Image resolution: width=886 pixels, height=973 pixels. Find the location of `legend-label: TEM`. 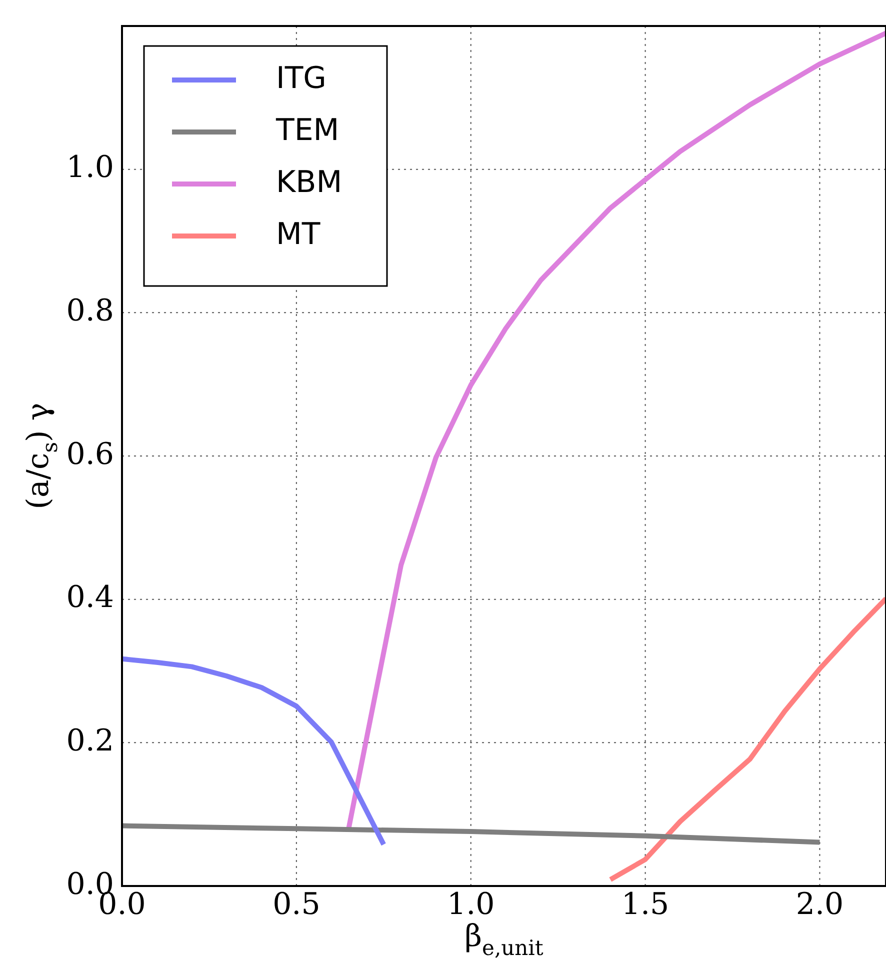

legend-label: TEM is located at coordinates (307, 130).